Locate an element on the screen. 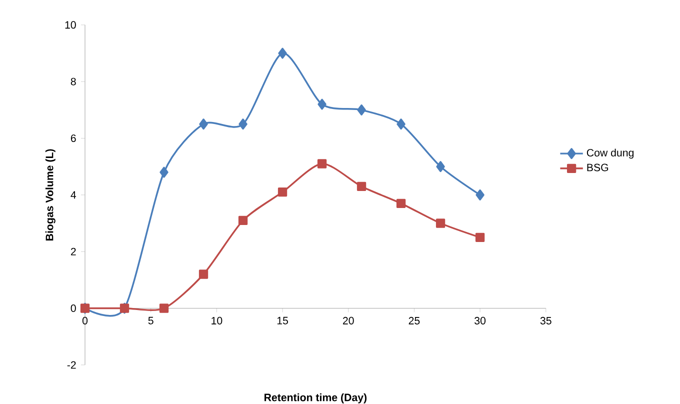  x-tick-label: 5 is located at coordinates (151, 320).